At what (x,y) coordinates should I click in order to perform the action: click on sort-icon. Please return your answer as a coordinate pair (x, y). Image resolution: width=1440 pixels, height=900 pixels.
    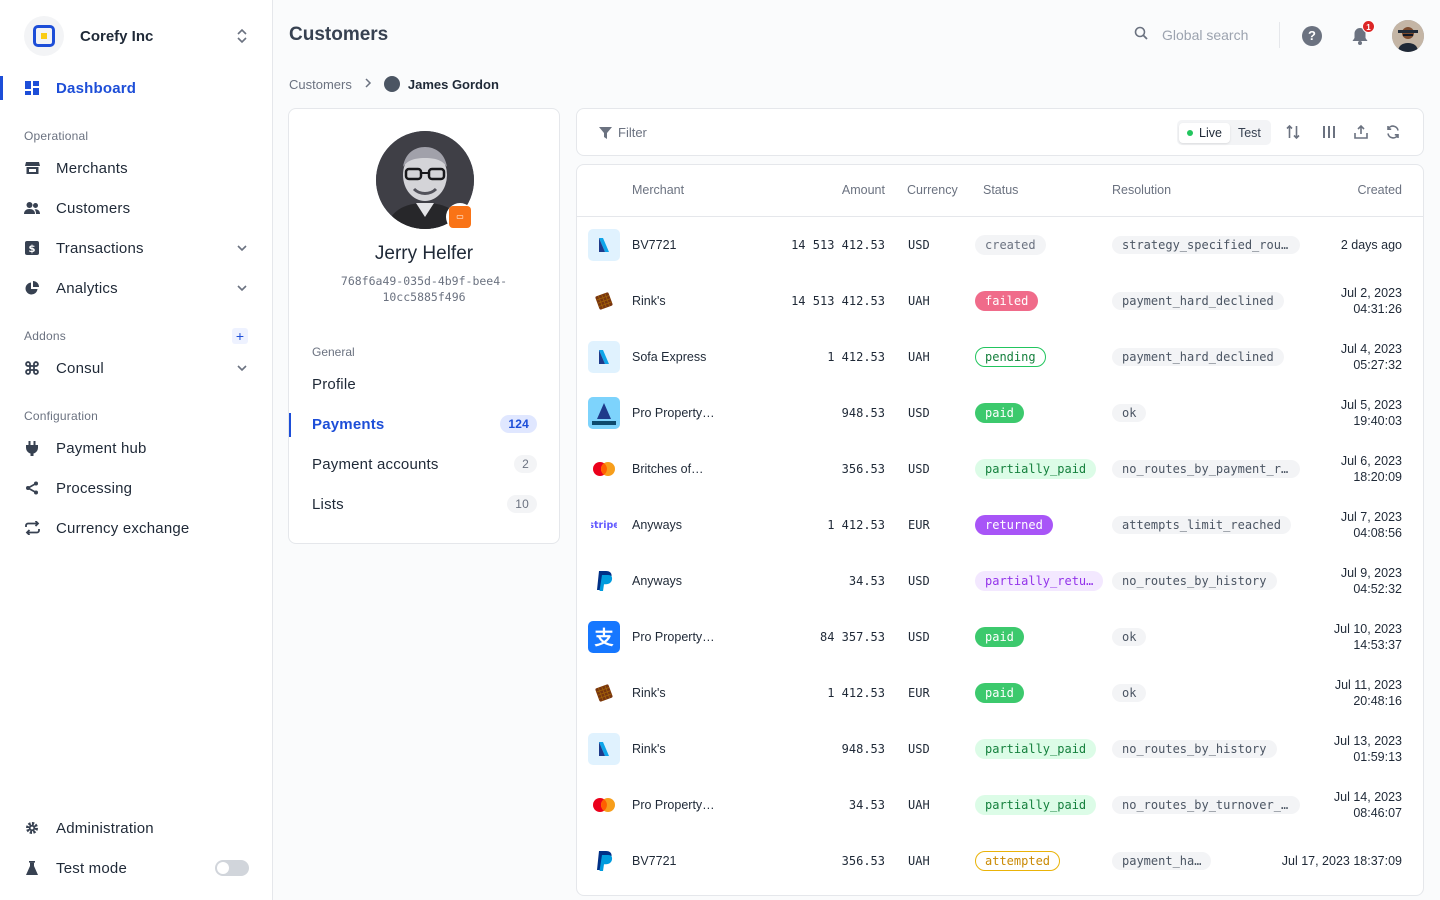
    Looking at the image, I should click on (1293, 132).